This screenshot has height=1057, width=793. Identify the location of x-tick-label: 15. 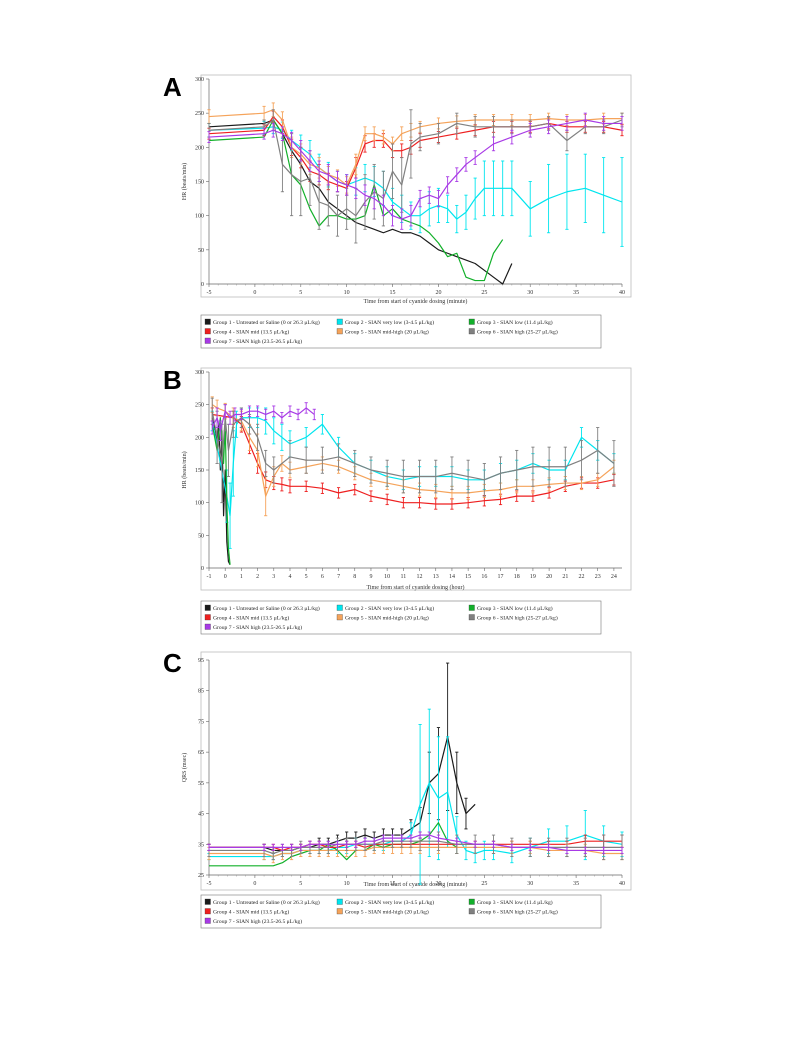
(393, 293).